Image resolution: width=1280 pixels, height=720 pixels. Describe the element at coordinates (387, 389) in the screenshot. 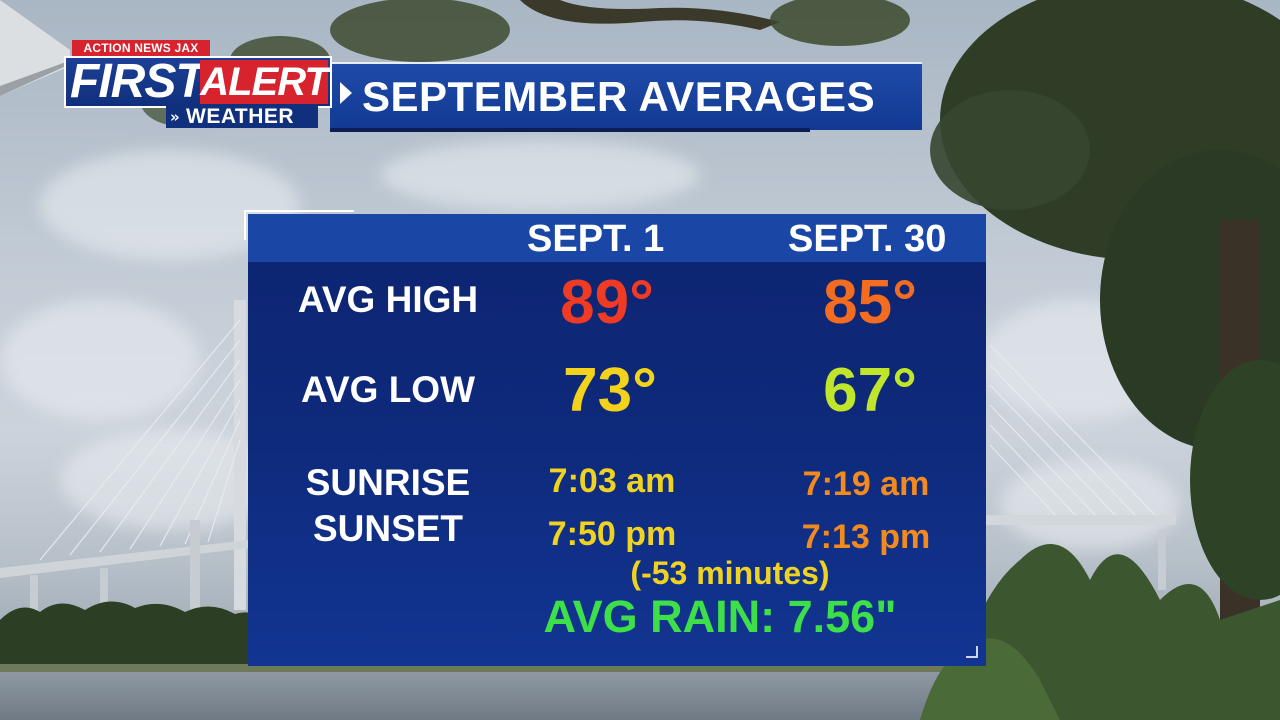

I see `row-label-avg-low: AVG LOW` at that location.